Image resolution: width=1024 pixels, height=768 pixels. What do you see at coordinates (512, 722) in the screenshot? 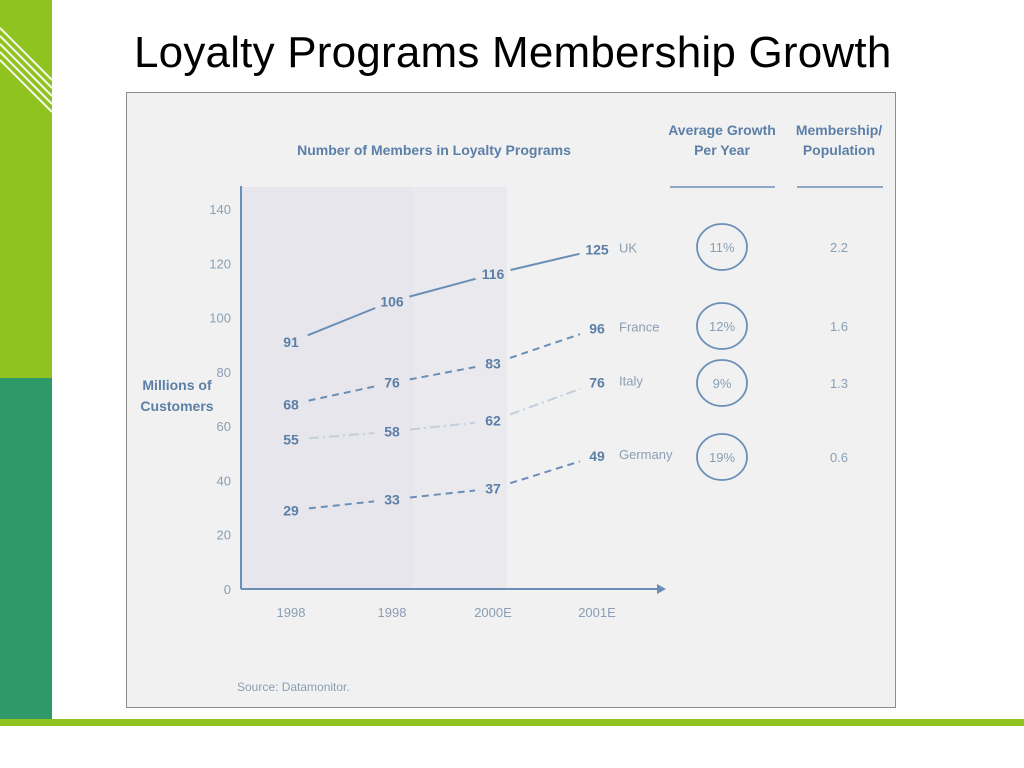
I see `bottom-rule` at bounding box center [512, 722].